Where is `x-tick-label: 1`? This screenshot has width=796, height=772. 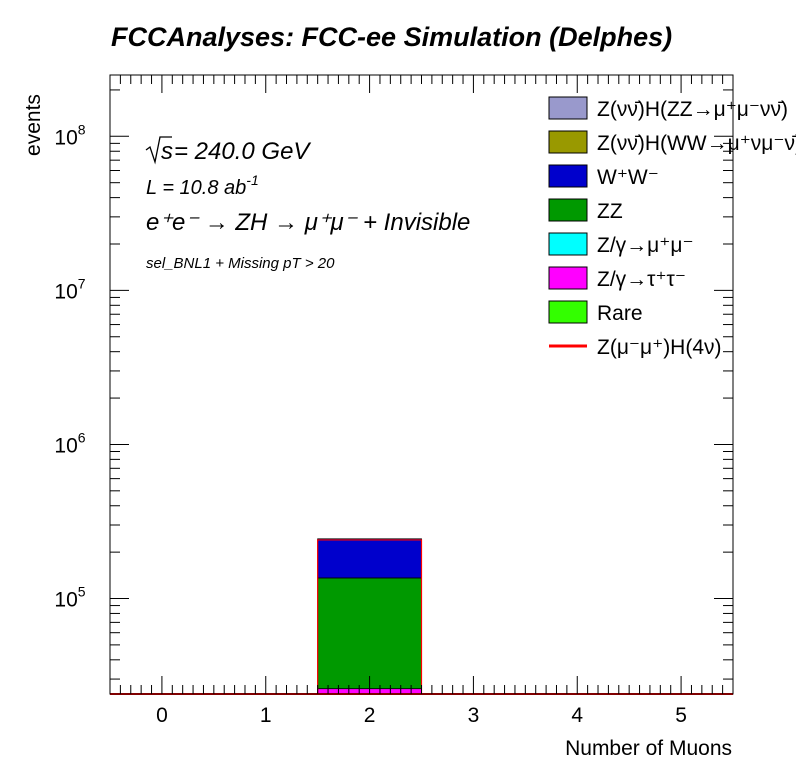 x-tick-label: 1 is located at coordinates (266, 715).